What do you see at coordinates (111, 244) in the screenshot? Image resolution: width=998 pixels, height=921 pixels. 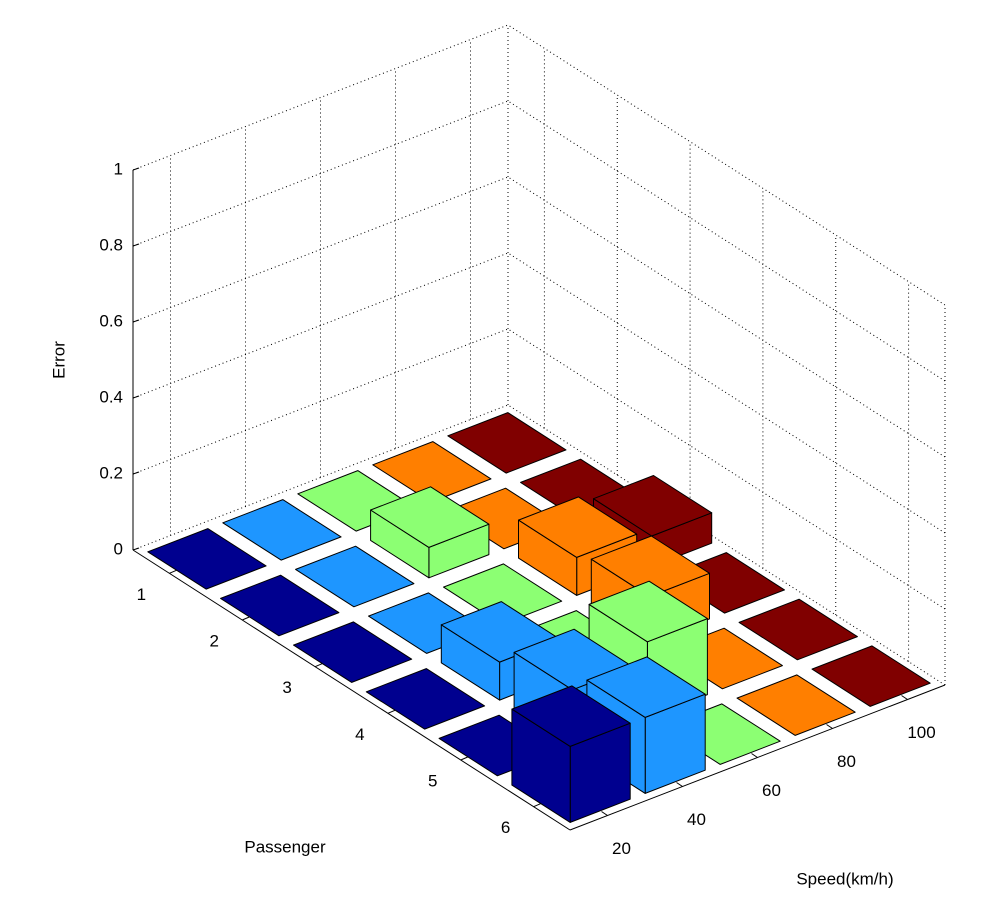 I see `z-tick-label: 0.8` at bounding box center [111, 244].